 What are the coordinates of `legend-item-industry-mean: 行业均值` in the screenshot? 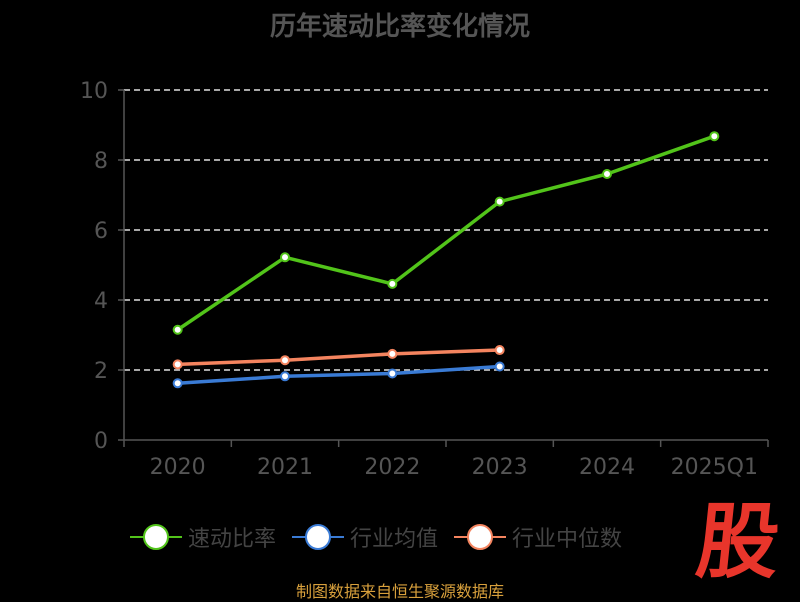 It's located at (365, 537).